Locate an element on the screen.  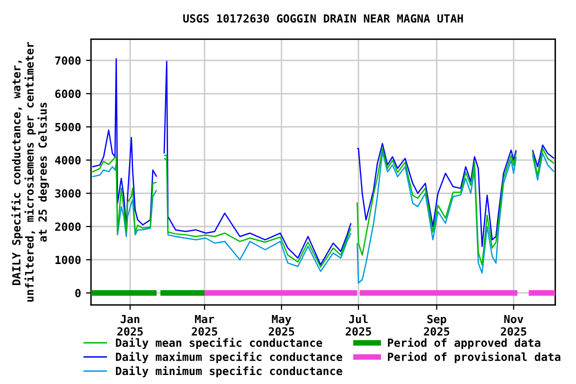
x-tick-label: Jan 2025 is located at coordinates (130, 325).